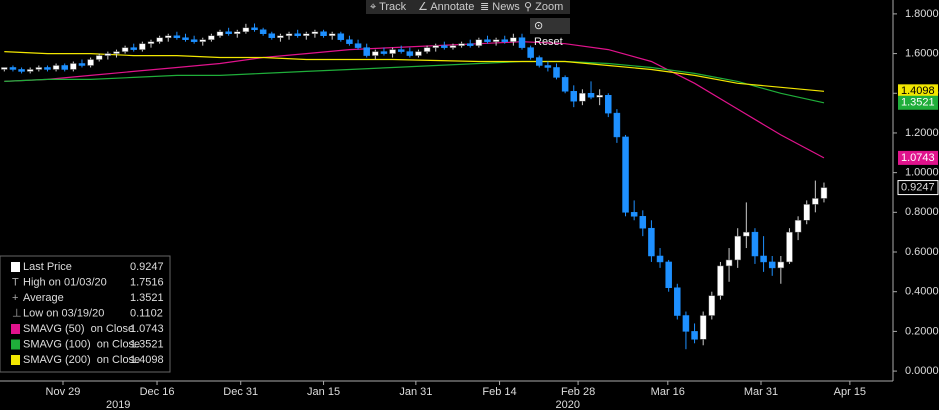 This screenshot has height=410, width=939. What do you see at coordinates (63, 392) in the screenshot?
I see `x-tick-label: Nov 29` at bounding box center [63, 392].